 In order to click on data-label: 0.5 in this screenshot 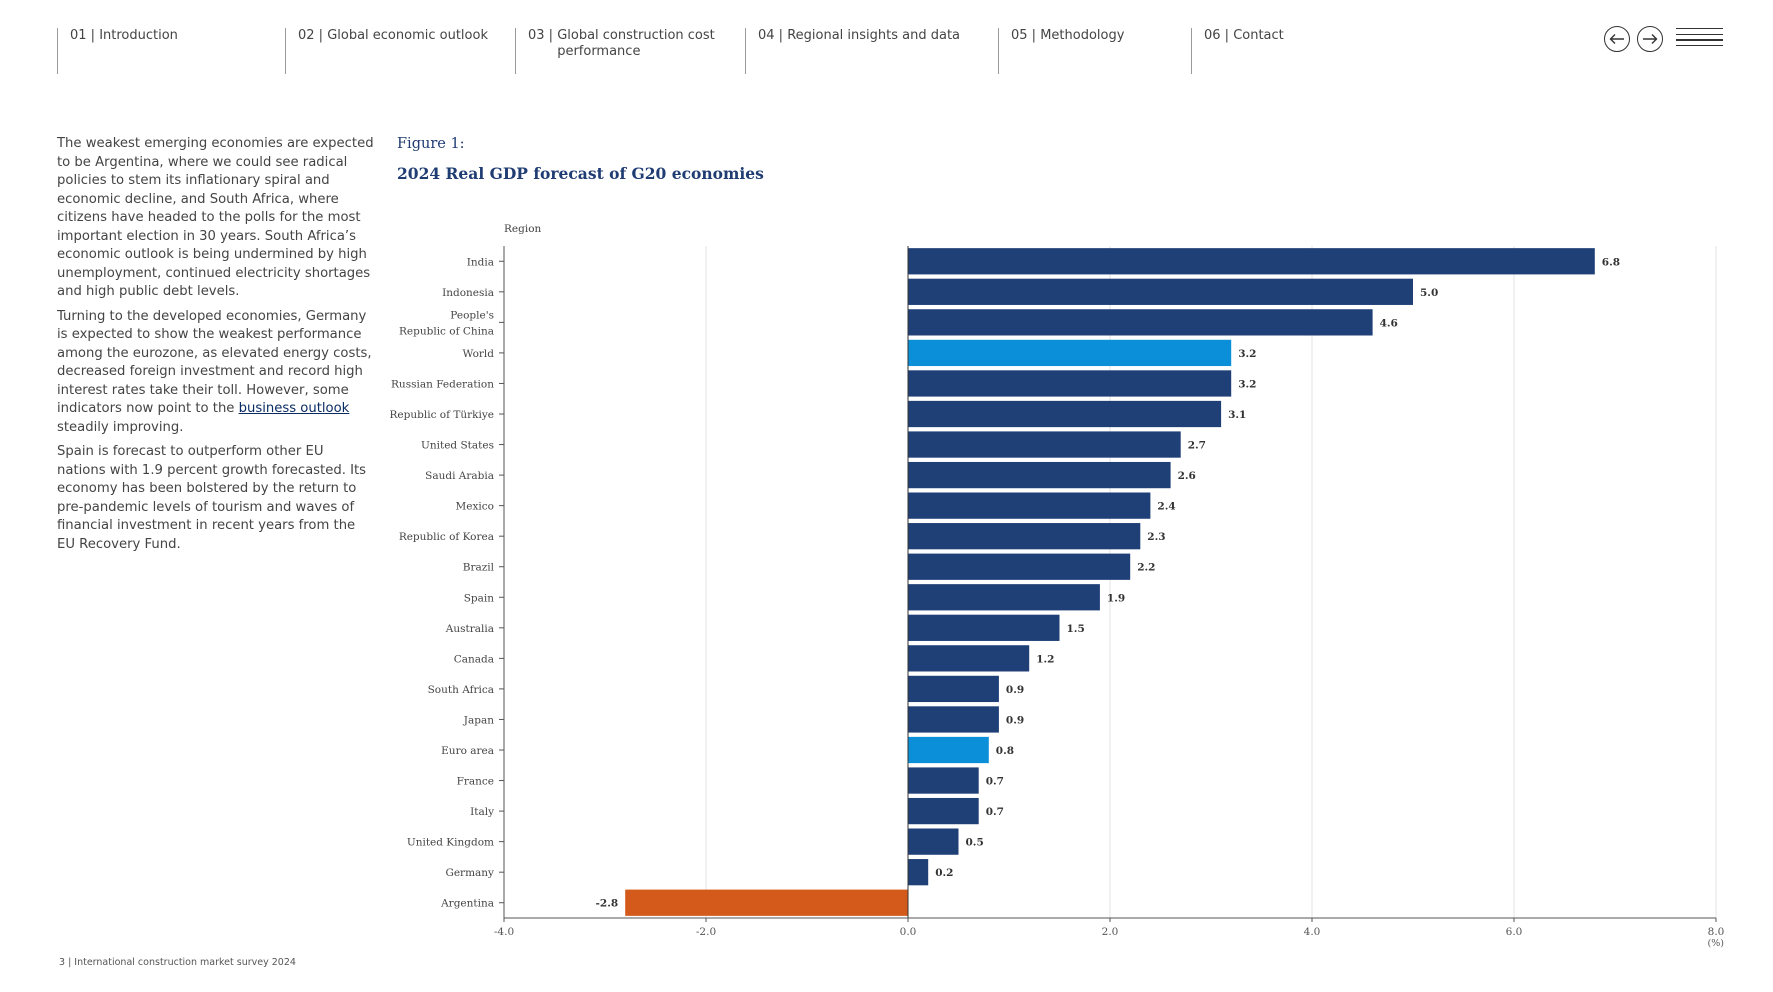, I will do `click(975, 843)`.